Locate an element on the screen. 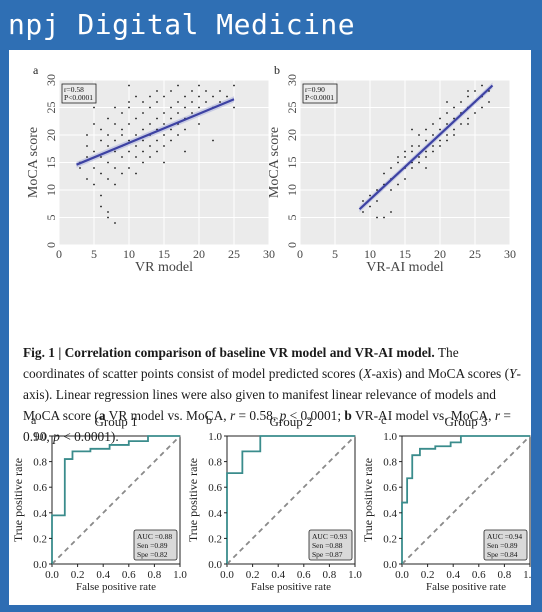  x-tick-label: 15 is located at coordinates (164, 254).